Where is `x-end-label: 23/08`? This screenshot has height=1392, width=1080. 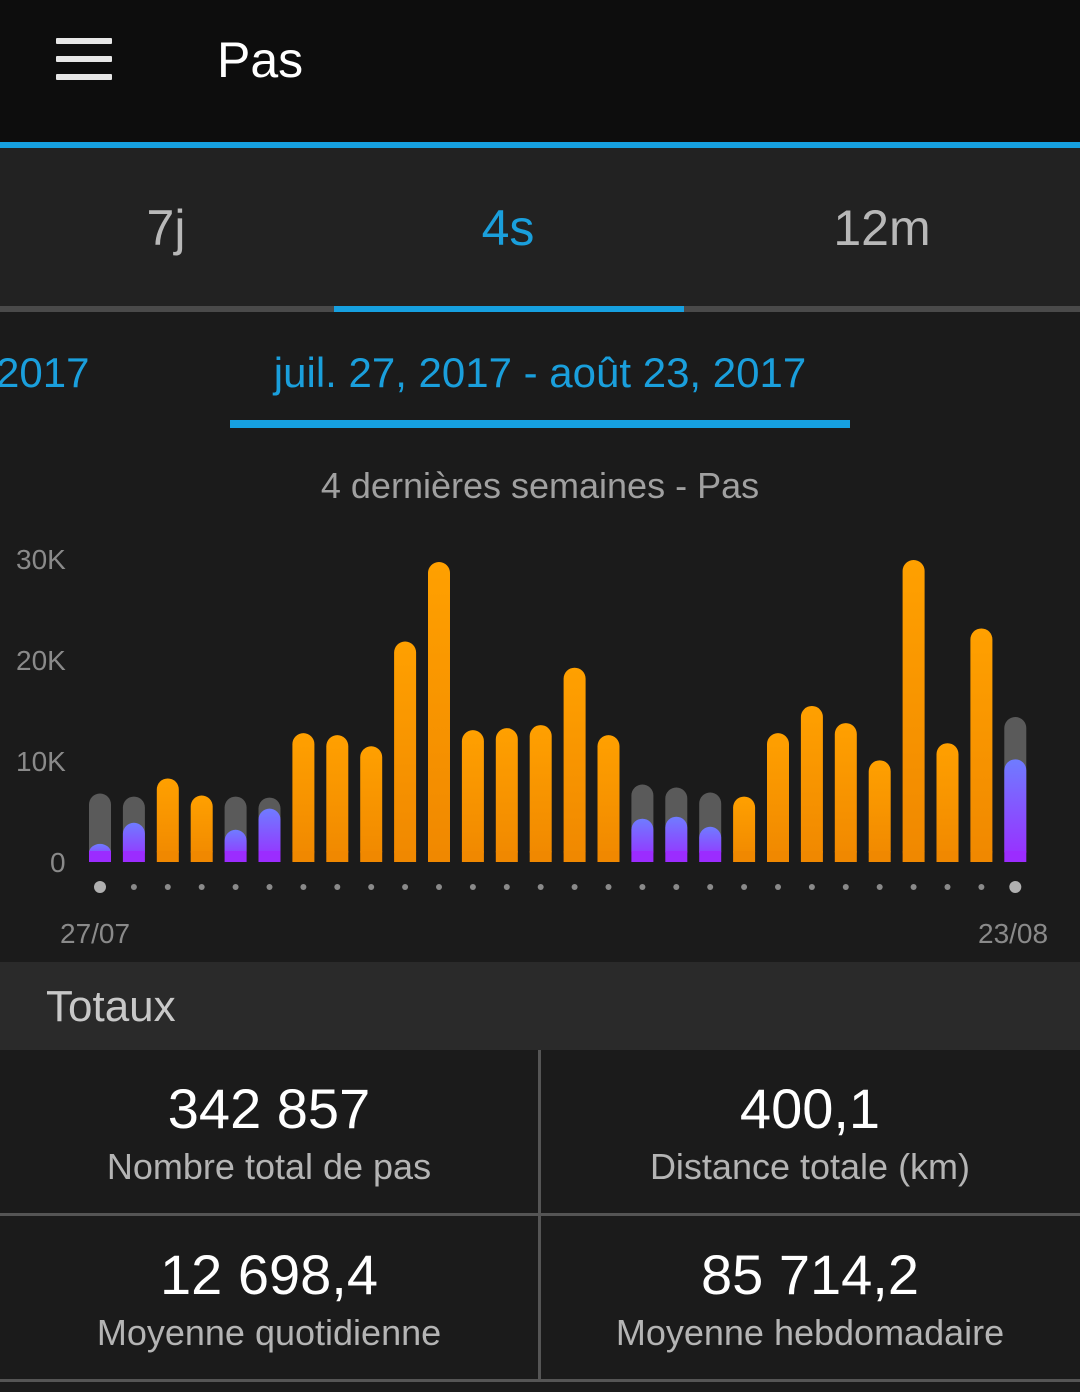 x-end-label: 23/08 is located at coordinates (1013, 933).